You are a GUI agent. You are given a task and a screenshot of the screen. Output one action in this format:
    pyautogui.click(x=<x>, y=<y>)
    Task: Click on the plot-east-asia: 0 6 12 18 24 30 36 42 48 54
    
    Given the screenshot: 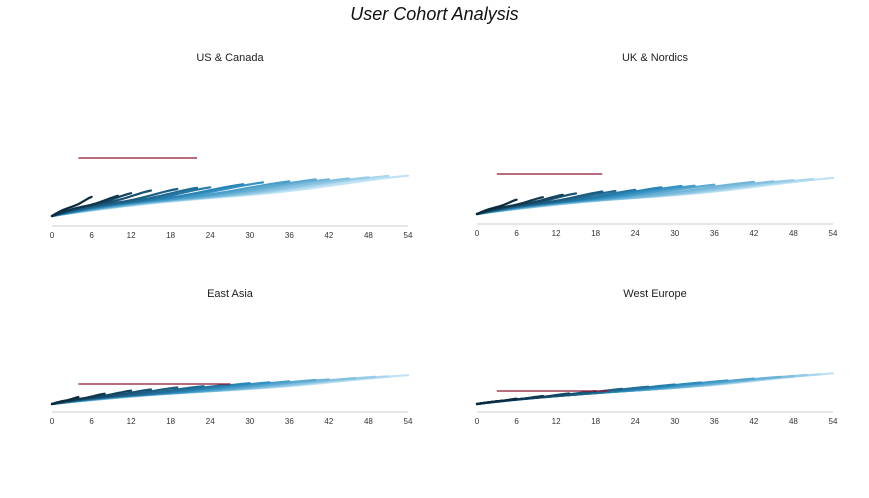 What is the action you would take?
    pyautogui.click(x=231, y=400)
    